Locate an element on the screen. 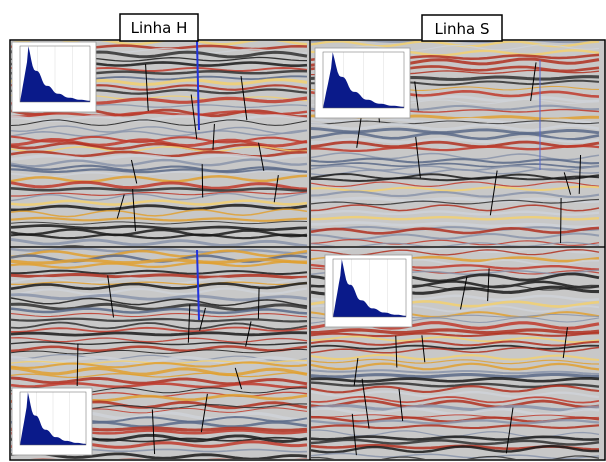 Image resolution: width=606 pixels, height=462 pixels. title-box is located at coordinates (159, 27).